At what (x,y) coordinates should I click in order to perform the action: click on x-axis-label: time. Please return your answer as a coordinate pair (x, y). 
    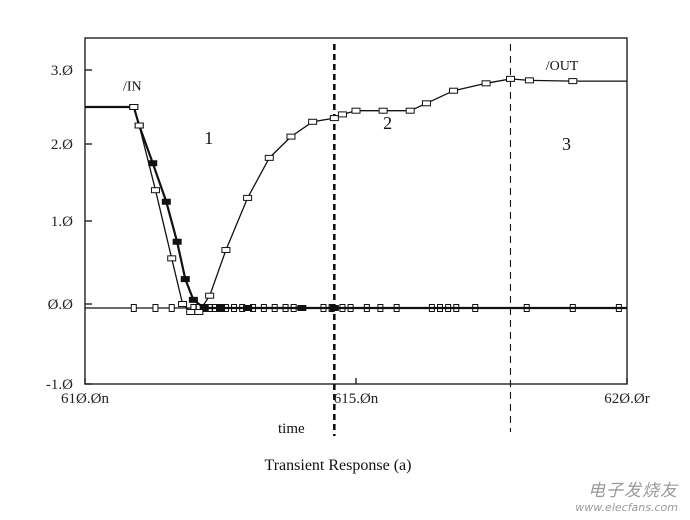
    Looking at the image, I should click on (291, 429).